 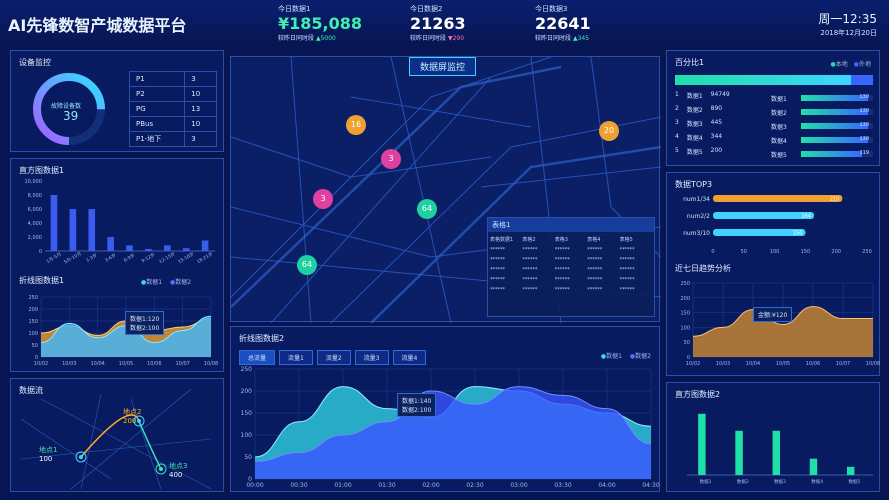 I want to click on panel-title: 折线图数据1, so click(x=42, y=280).